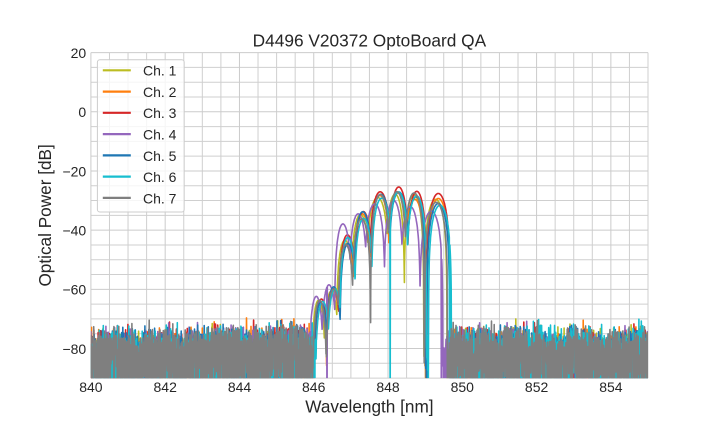 The width and height of the screenshot is (720, 437). I want to click on svg-text: 840, so click(91, 387).